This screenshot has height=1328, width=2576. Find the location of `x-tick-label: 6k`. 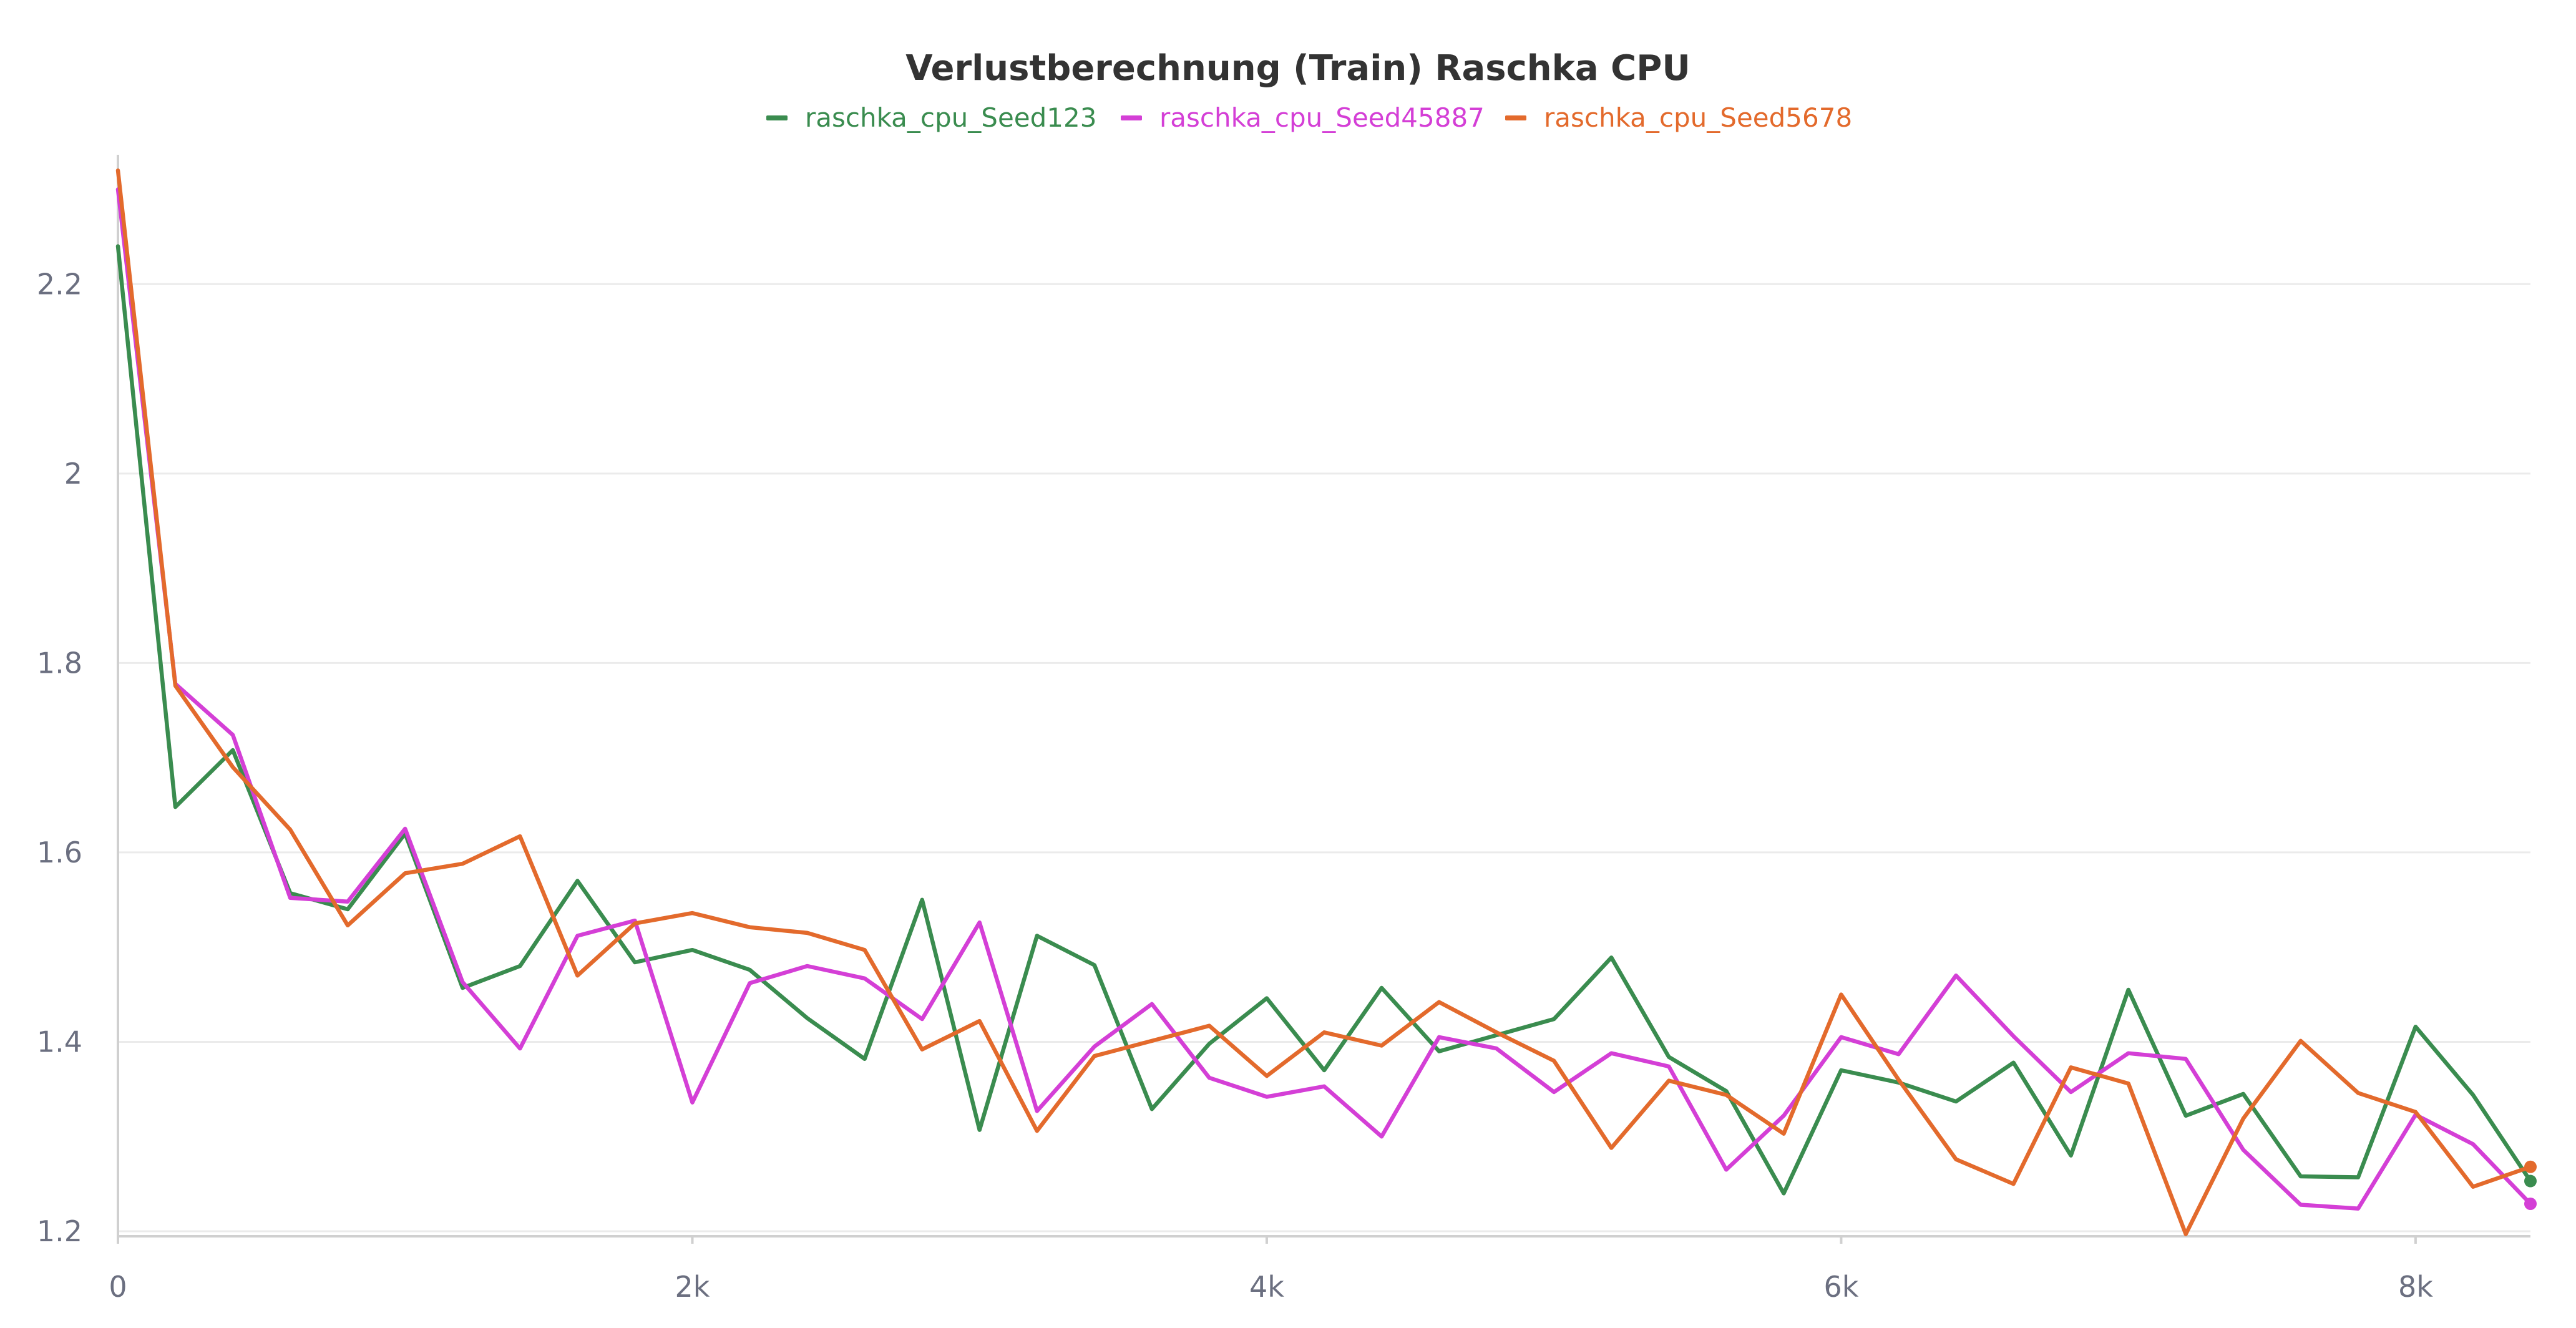

x-tick-label: 6k is located at coordinates (1840, 1287).